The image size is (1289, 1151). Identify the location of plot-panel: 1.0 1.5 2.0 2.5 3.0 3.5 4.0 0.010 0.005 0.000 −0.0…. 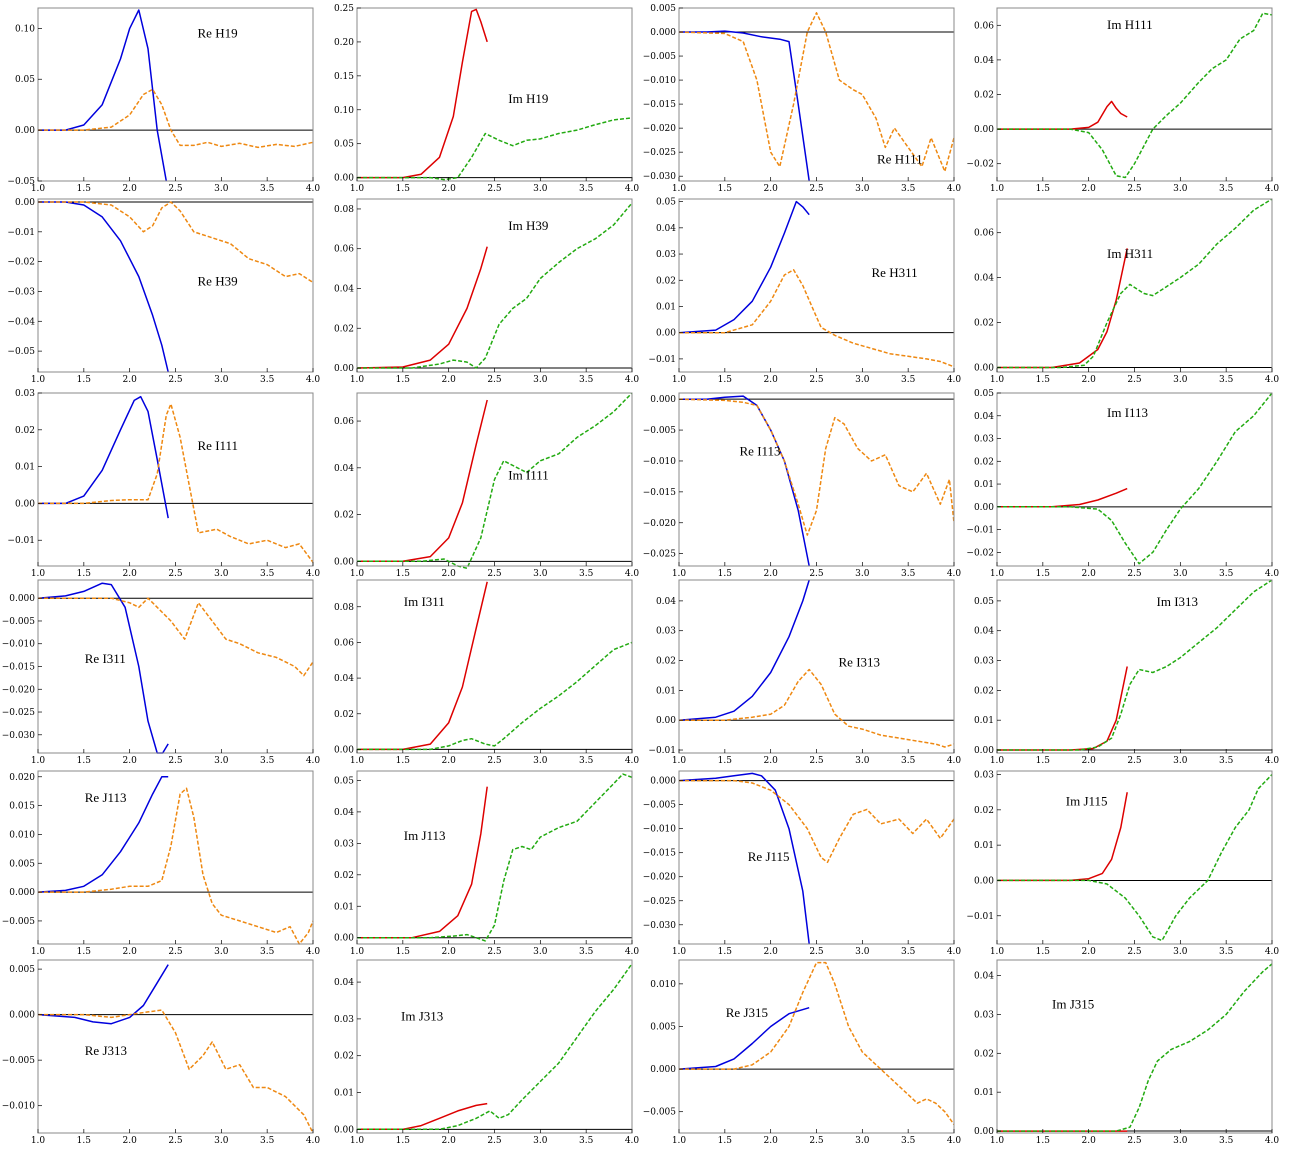
(802, 1052).